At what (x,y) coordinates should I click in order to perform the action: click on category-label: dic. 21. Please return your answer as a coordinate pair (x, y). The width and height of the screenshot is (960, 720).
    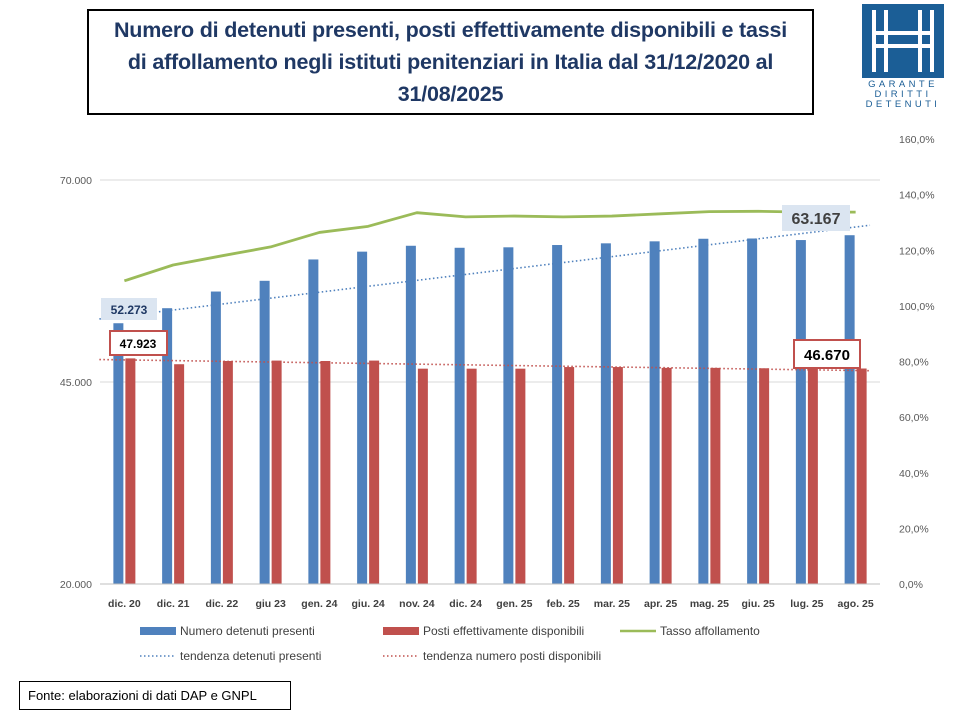
    Looking at the image, I should click on (173, 604).